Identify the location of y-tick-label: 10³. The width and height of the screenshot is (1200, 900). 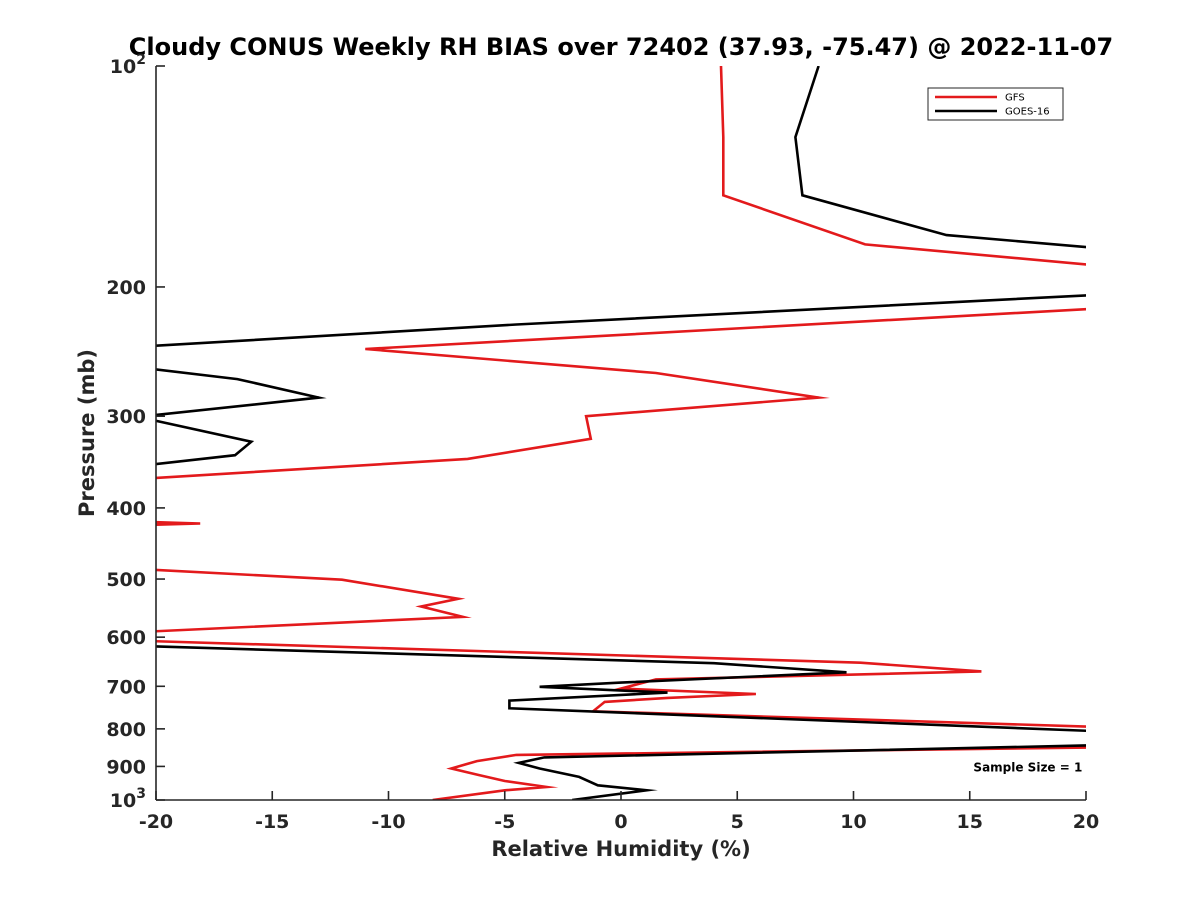
(128, 799).